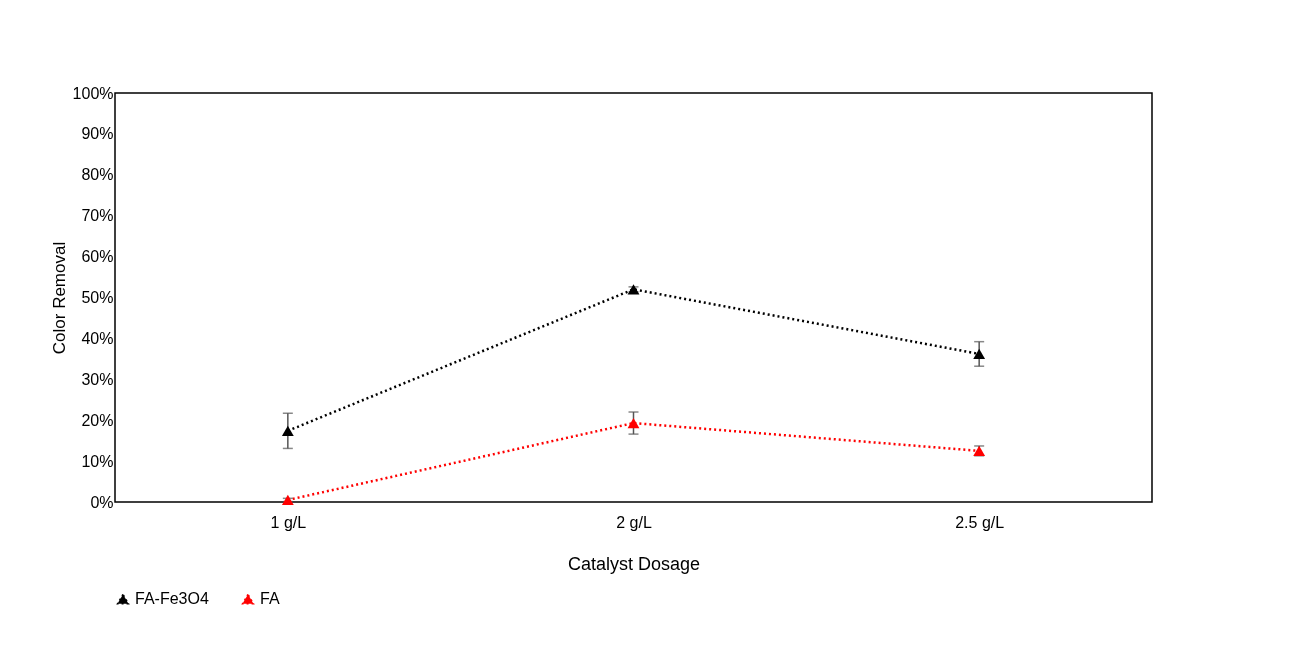 This screenshot has width=1308, height=651. Describe the element at coordinates (97, 175) in the screenshot. I see `y-tick-label: 80%` at that location.